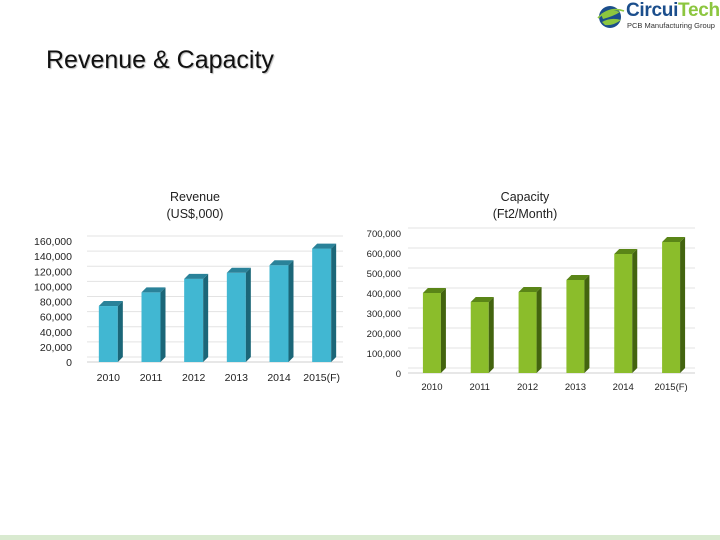  Describe the element at coordinates (525, 214) in the screenshot. I see `capacity-subtitle: (Ft2/Month)` at that location.